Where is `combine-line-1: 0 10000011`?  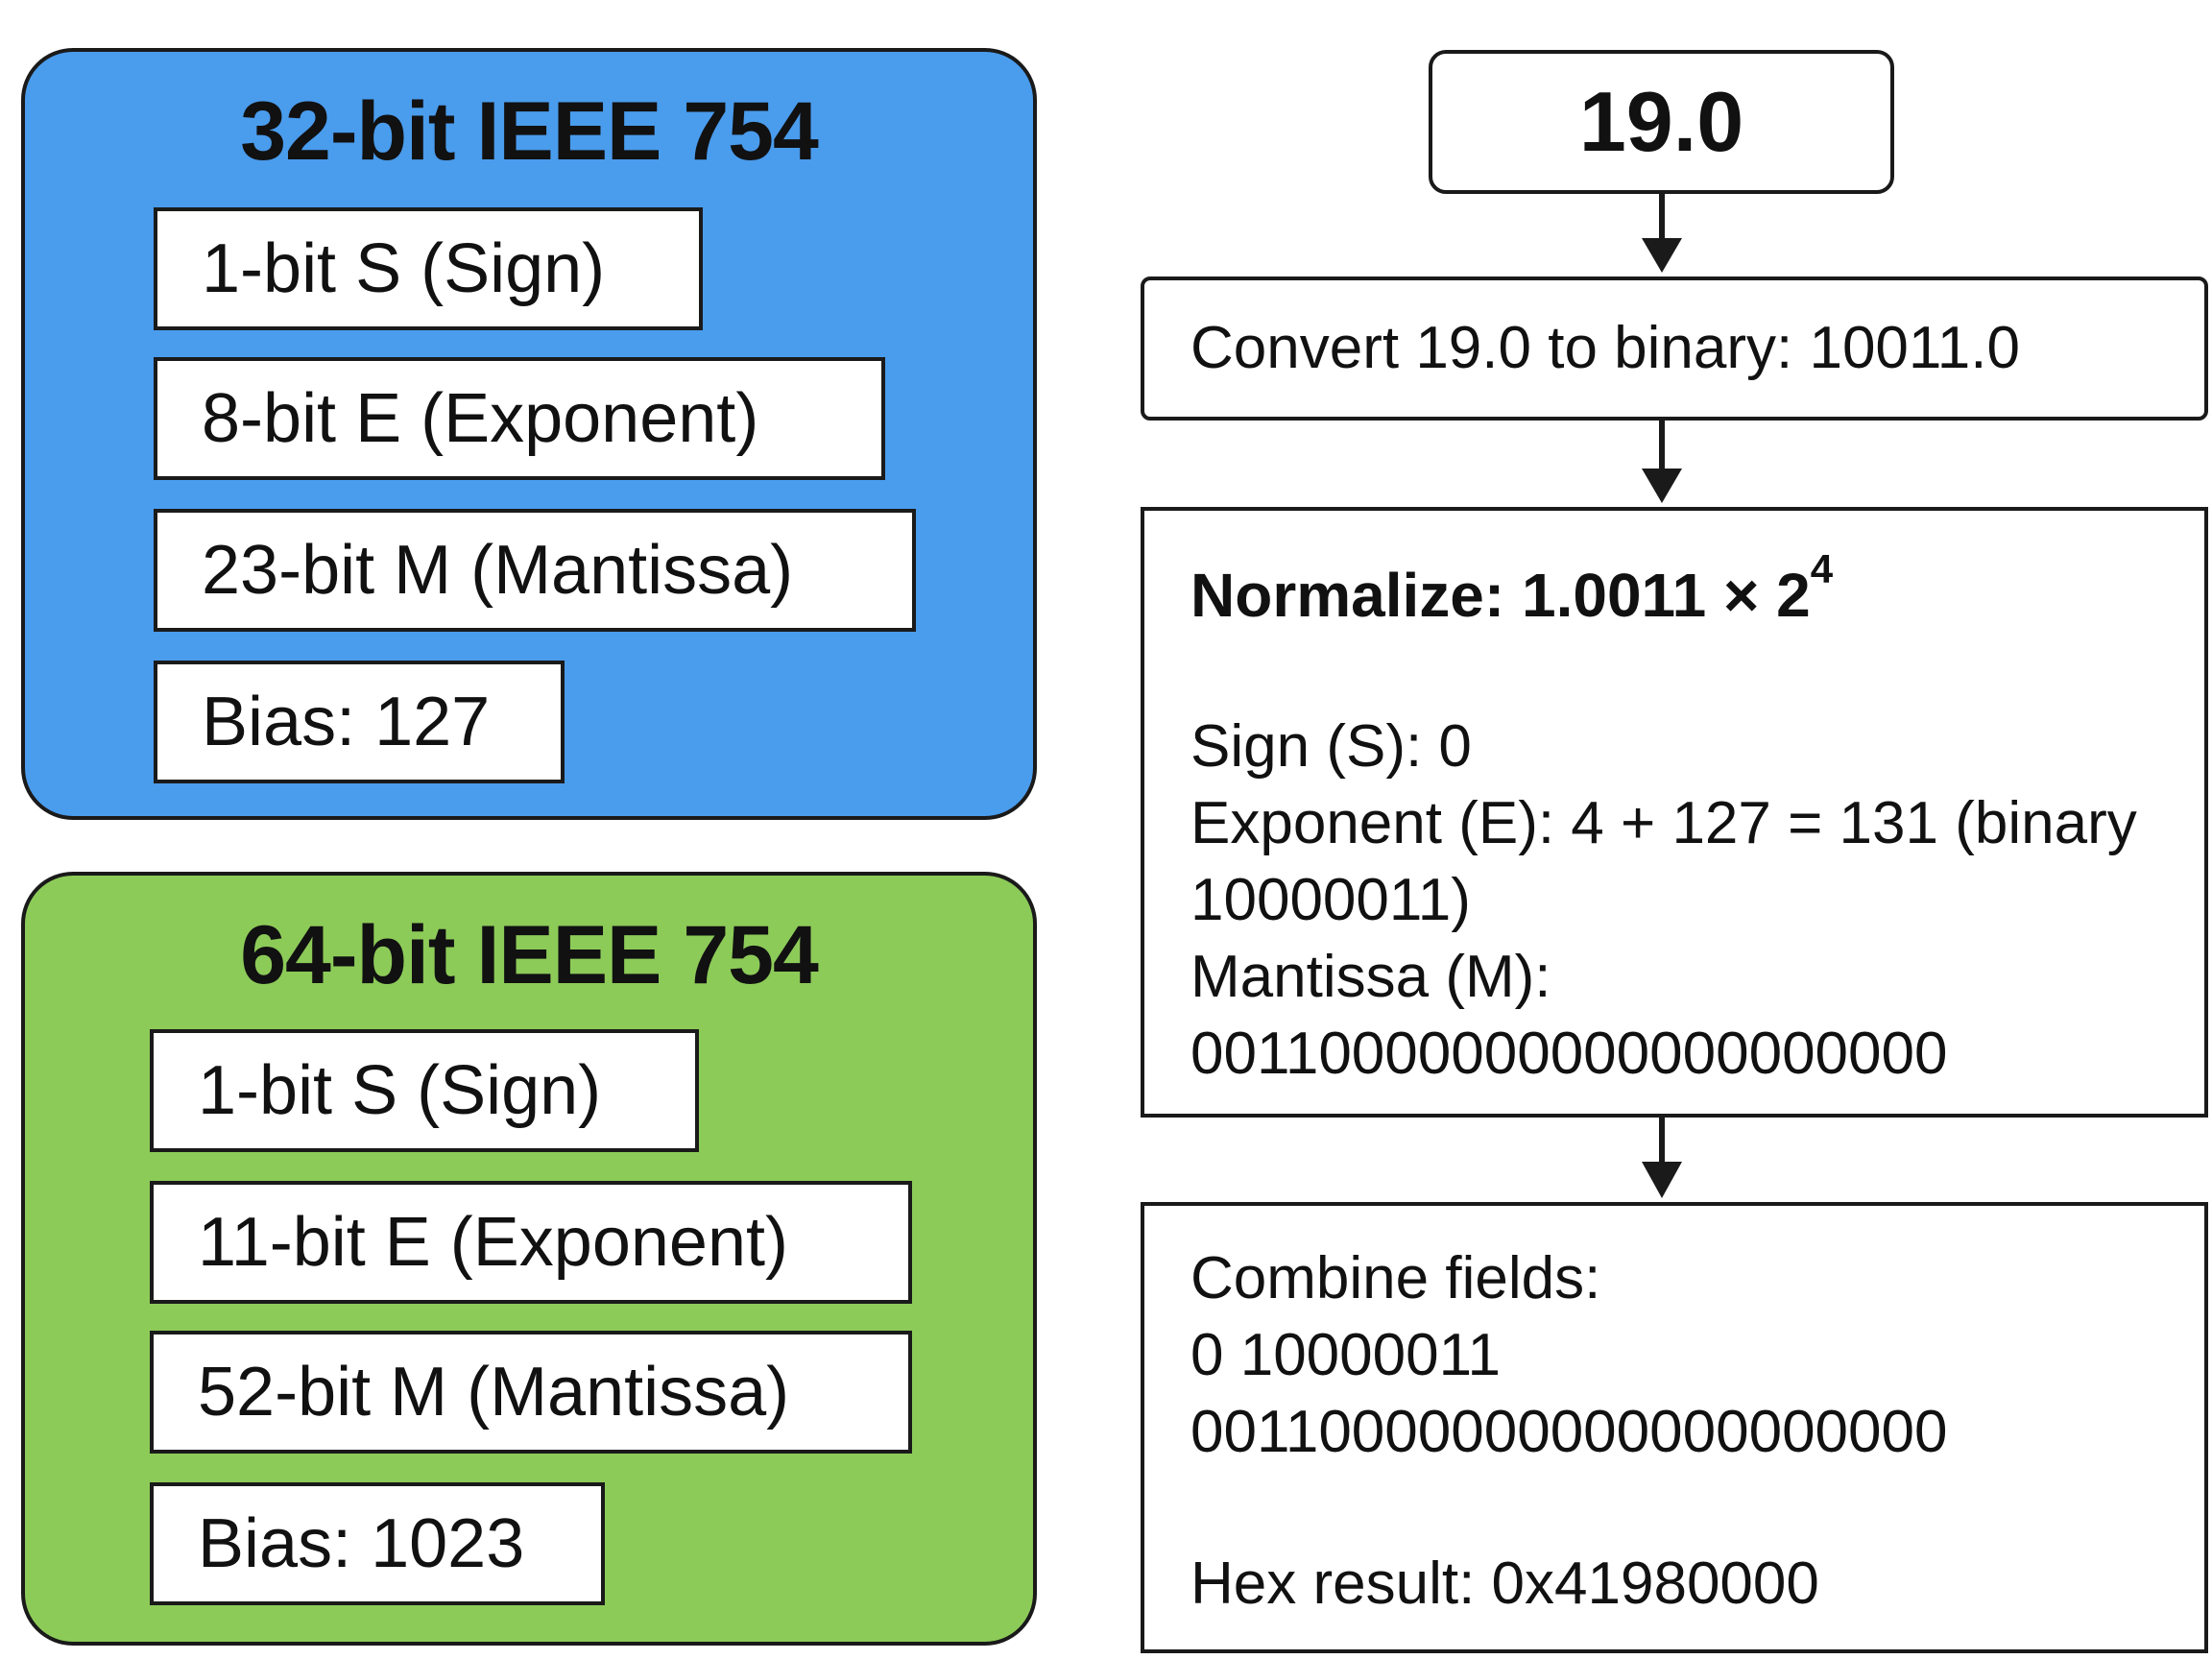 combine-line-1: 0 10000011 is located at coordinates (1345, 1355).